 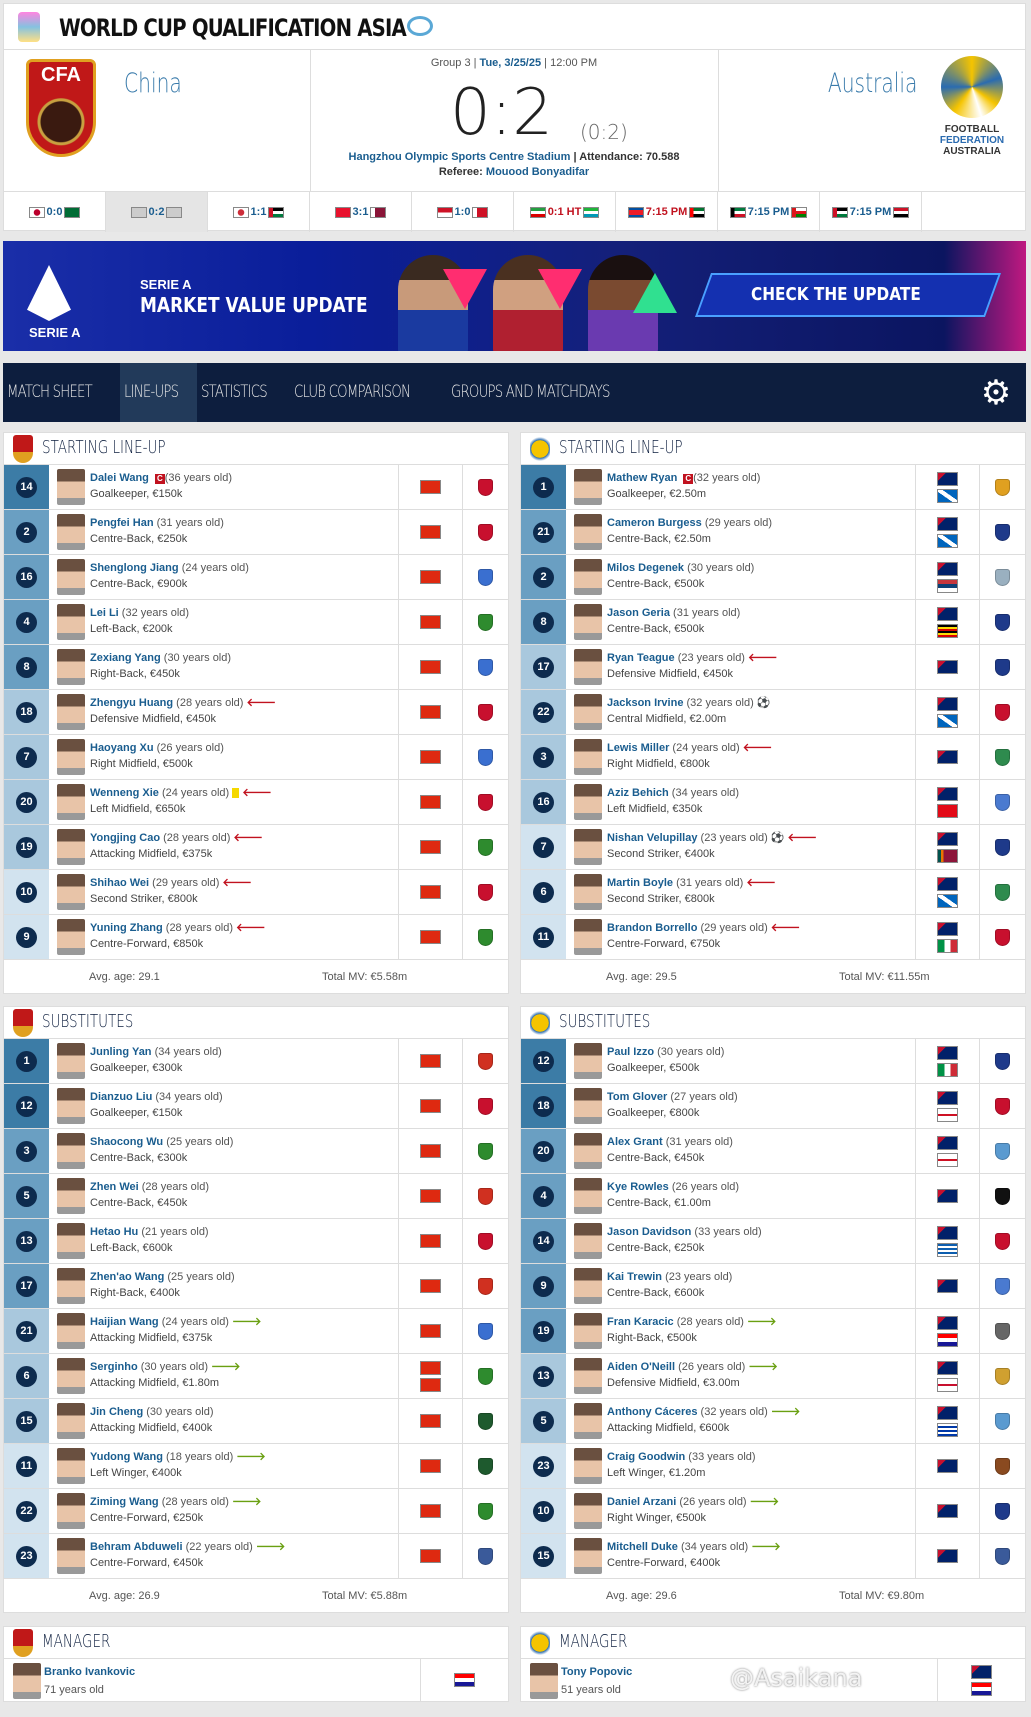 I want to click on manager-name-link: Branko Ivankovic, so click(x=90, y=1672).